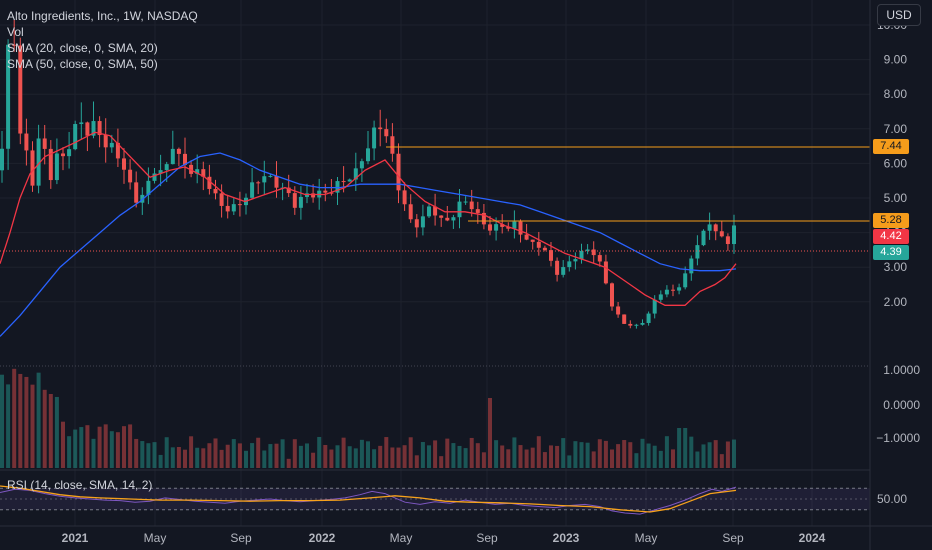  What do you see at coordinates (899, 15) in the screenshot?
I see `currency-button: USD` at bounding box center [899, 15].